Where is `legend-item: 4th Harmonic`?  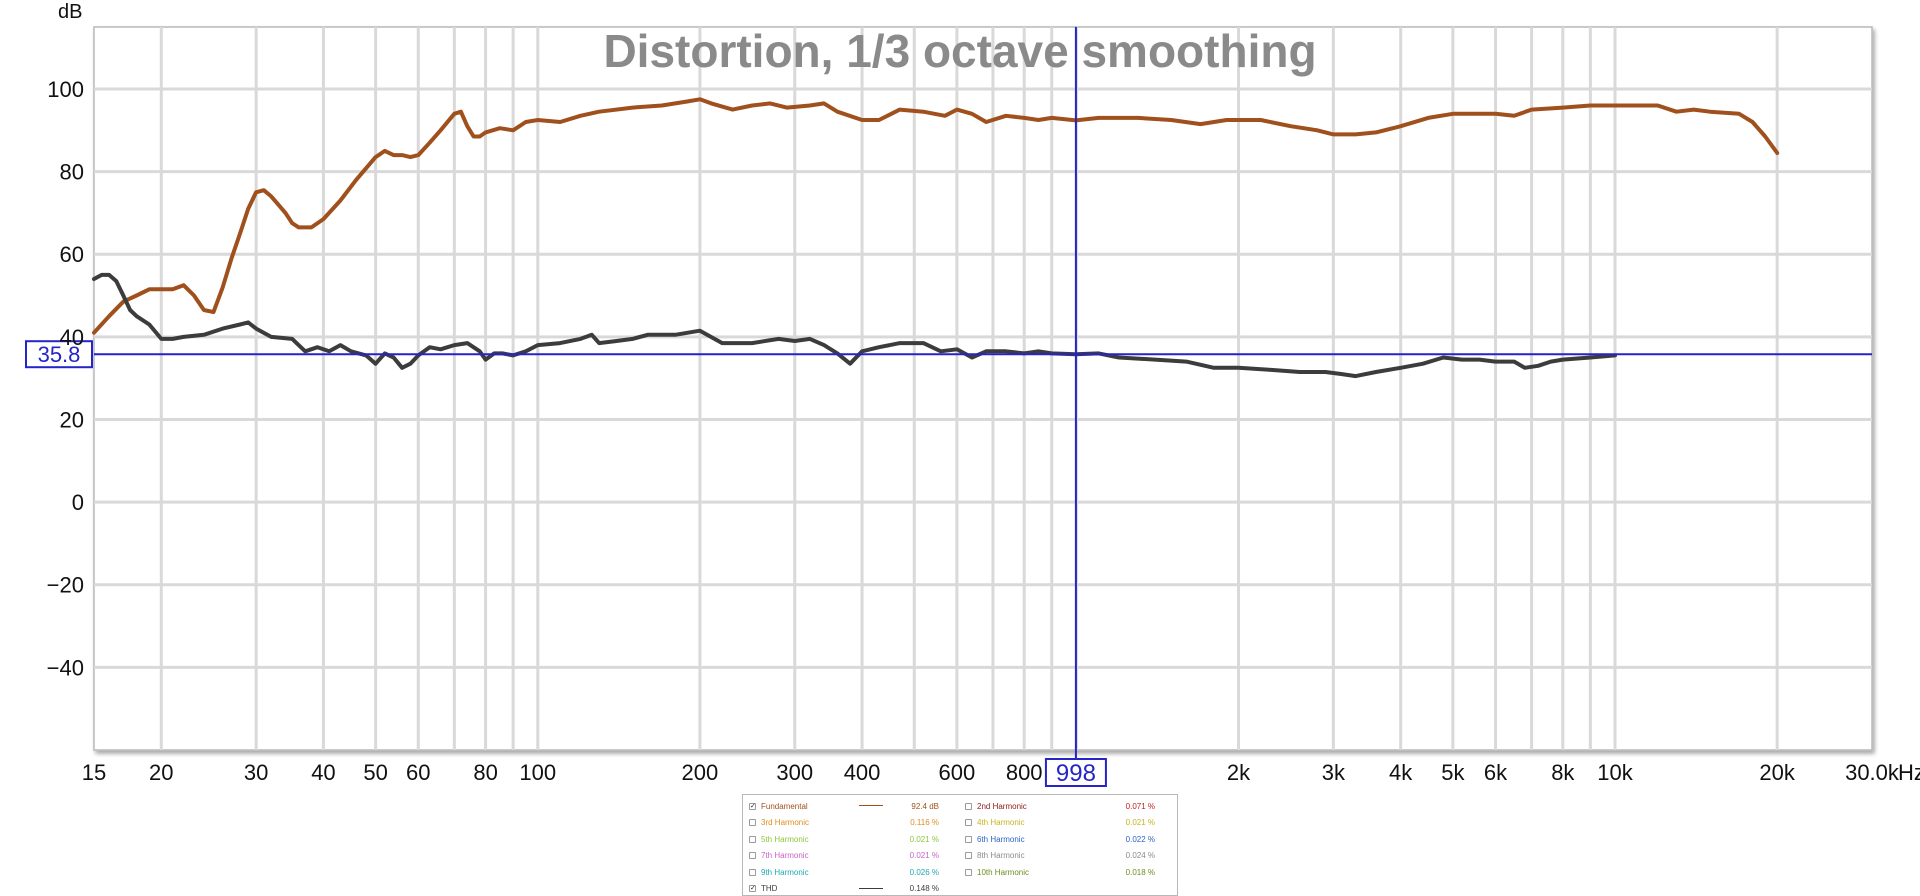 legend-item: 4th Harmonic is located at coordinates (995, 823).